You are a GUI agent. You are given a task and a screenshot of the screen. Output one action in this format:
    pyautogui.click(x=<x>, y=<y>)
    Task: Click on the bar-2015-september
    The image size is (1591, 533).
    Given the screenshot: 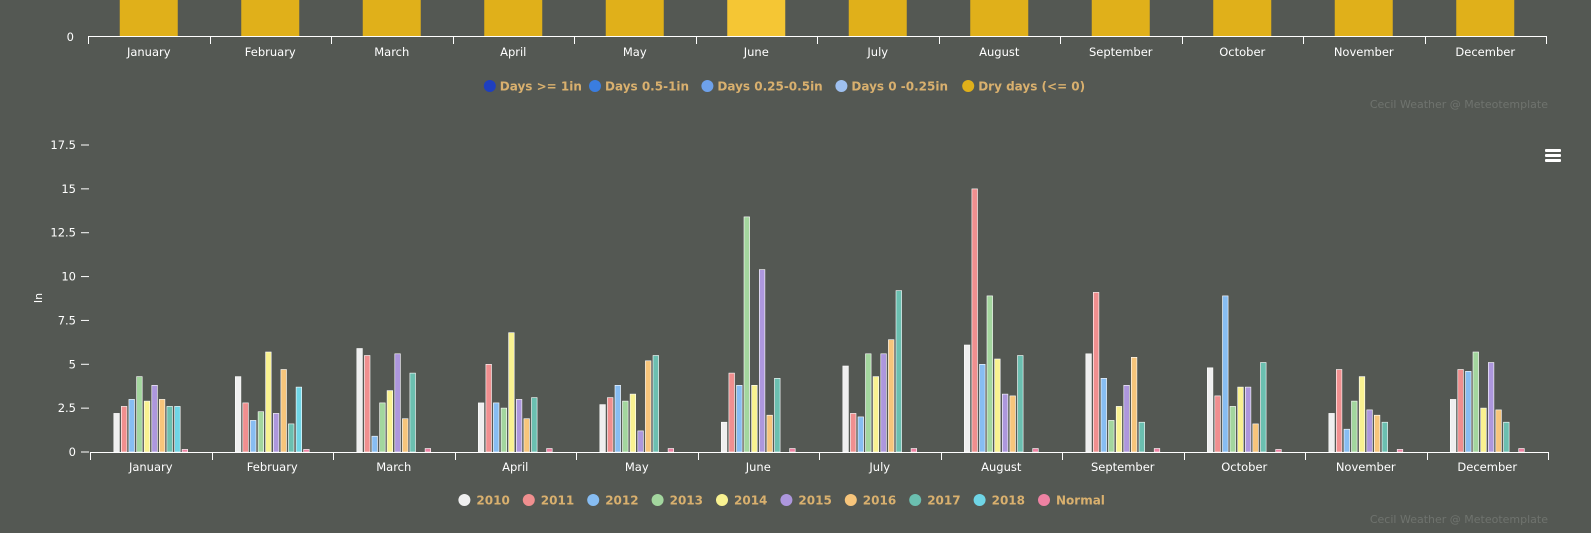 What is the action you would take?
    pyautogui.click(x=1126, y=418)
    